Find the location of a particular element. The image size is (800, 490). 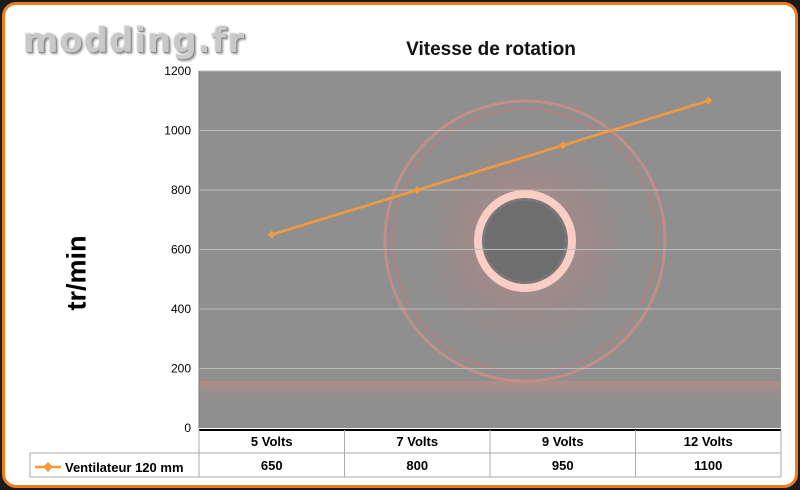

y-tick-label: 200 is located at coordinates (181, 369).